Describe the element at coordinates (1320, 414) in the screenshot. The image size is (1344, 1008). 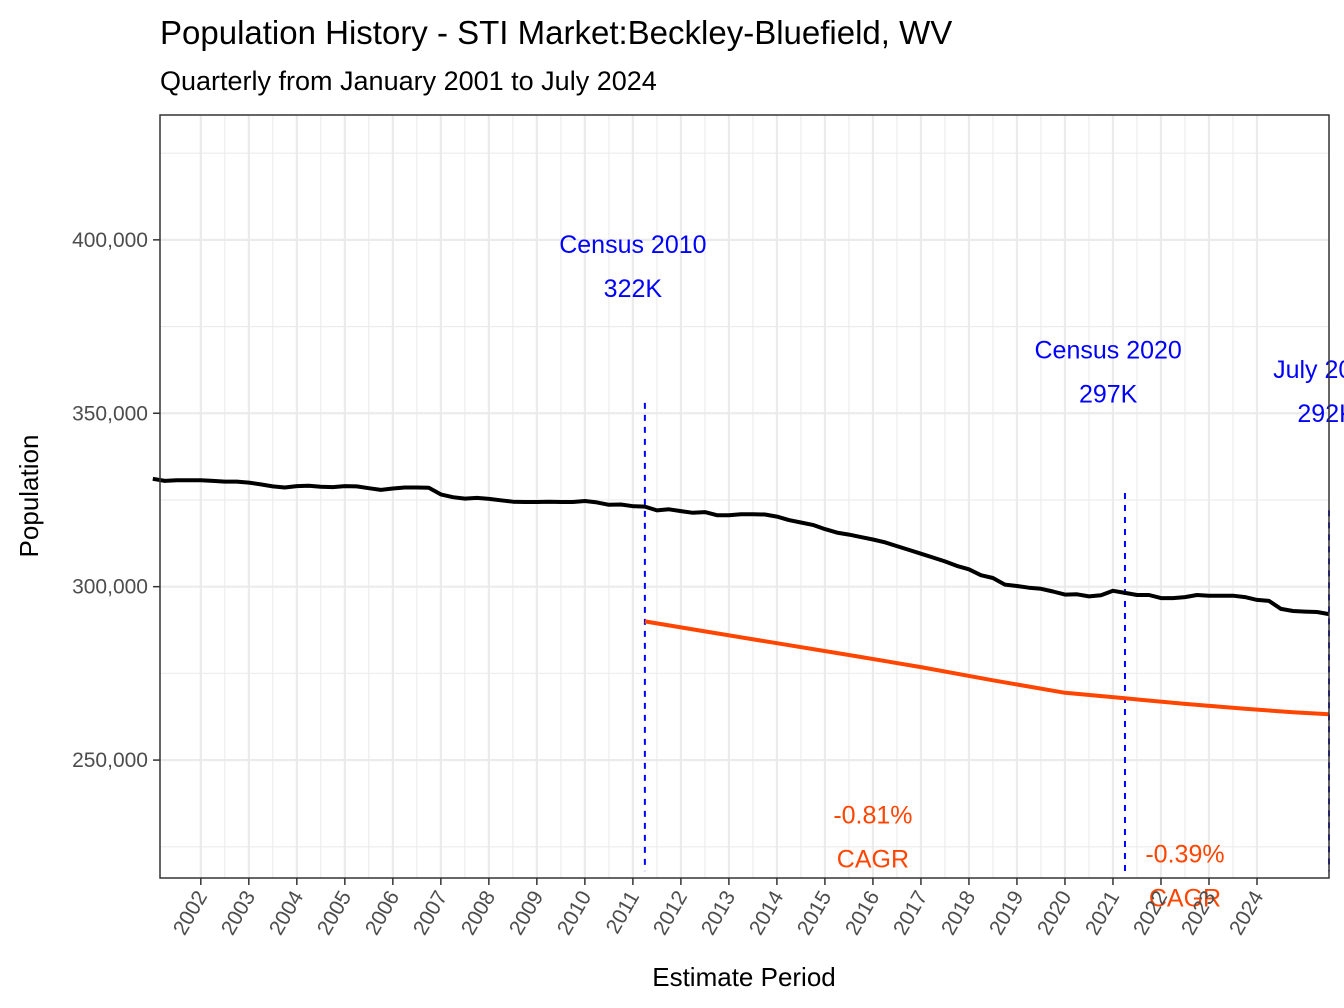
I see `july-2024-value: 292K` at that location.